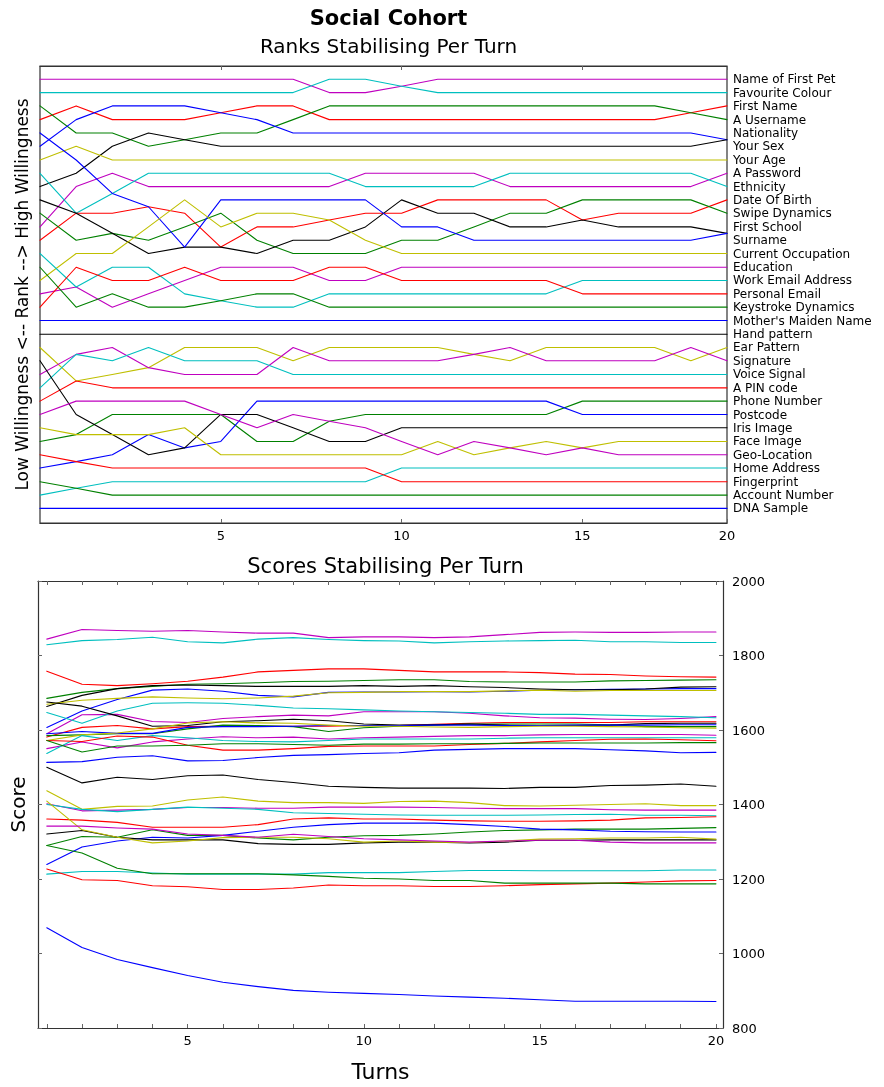 Image resolution: width=884 pixels, height=1087 pixels. What do you see at coordinates (766, 481) in the screenshot?
I see `annotation: Fingerprint` at bounding box center [766, 481].